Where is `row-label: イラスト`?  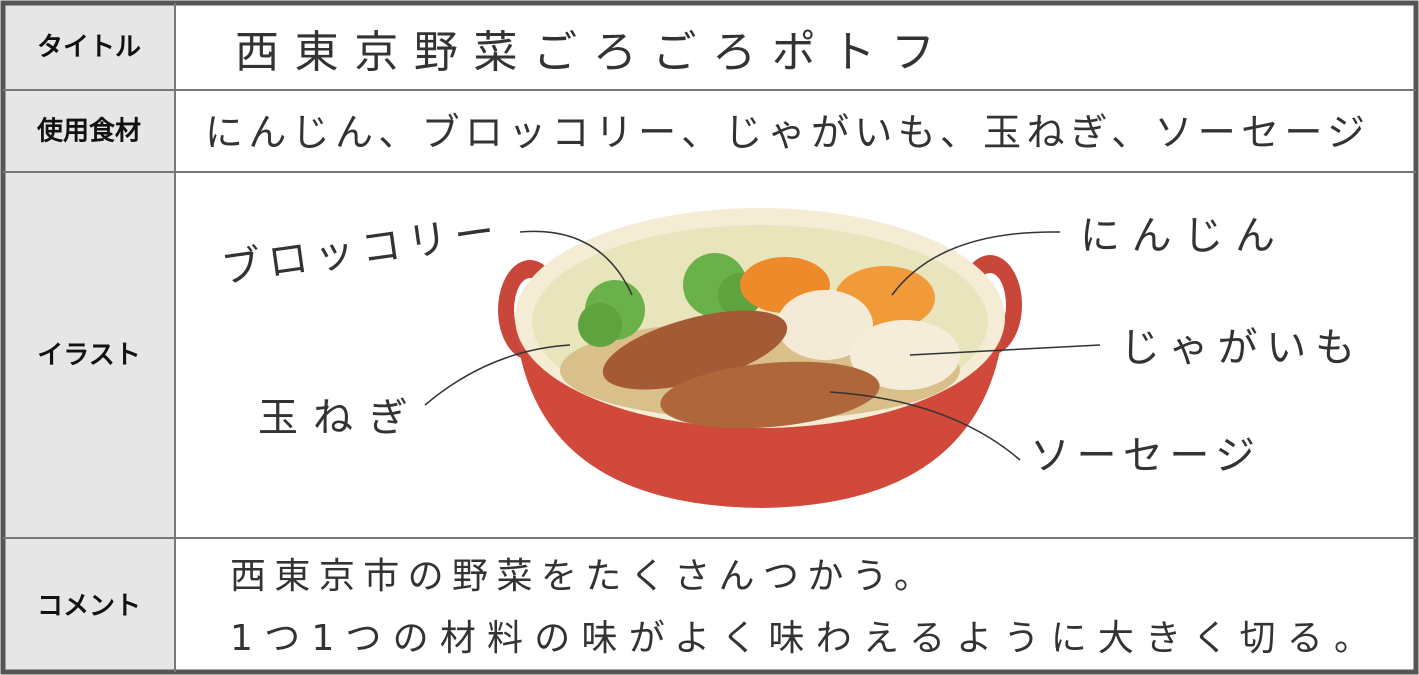
row-label: イラスト is located at coordinates (88, 356).